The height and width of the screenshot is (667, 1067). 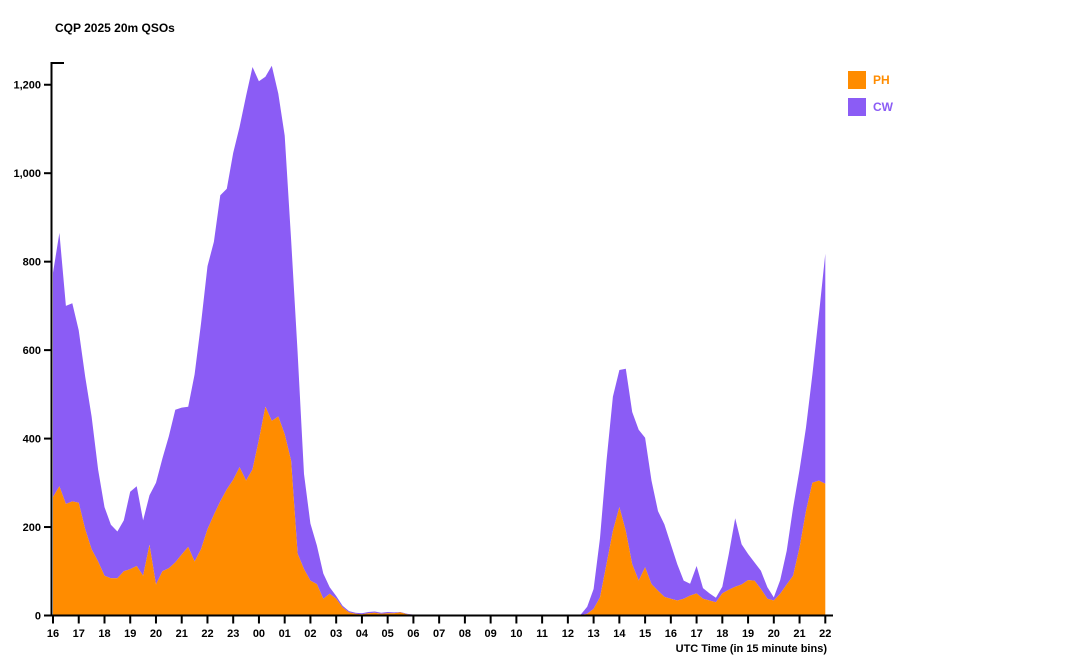 I want to click on x-tick-label: 07, so click(x=439, y=634).